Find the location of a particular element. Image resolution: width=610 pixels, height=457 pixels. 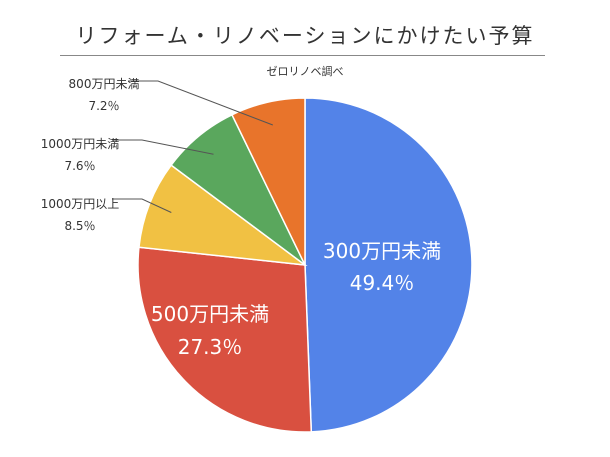

title-divider is located at coordinates (302, 55).